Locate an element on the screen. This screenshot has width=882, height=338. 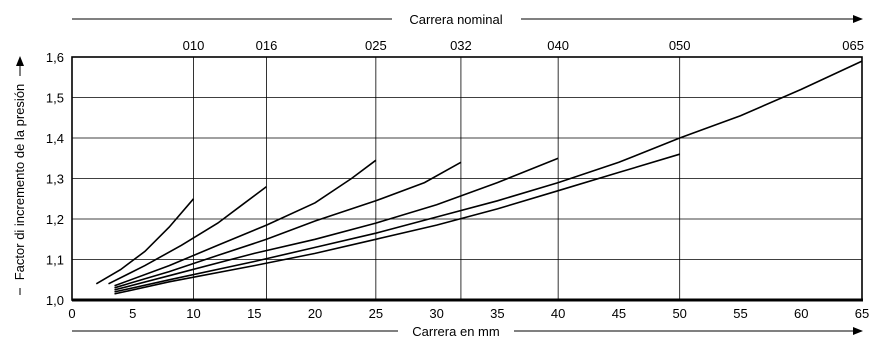
y-tick-label: 1,2 is located at coordinates (55, 219).